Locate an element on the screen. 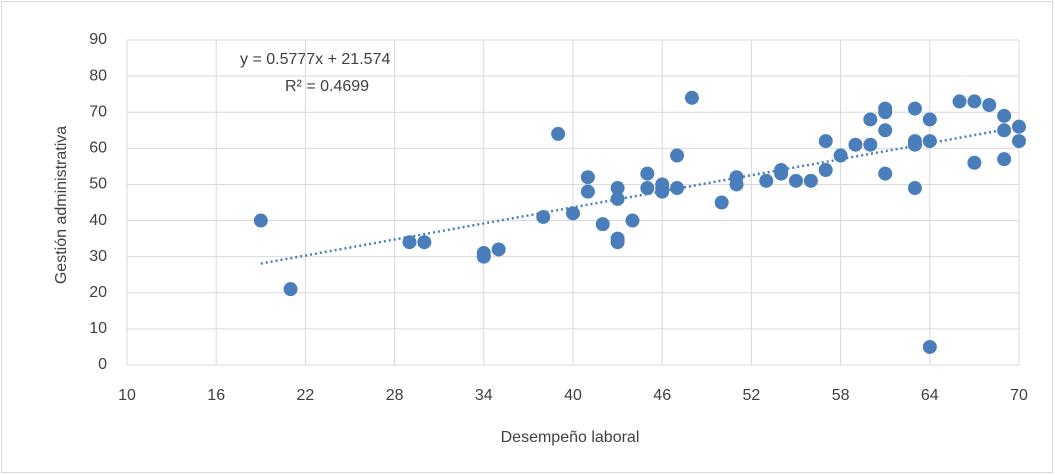  y-tick-label: 50 is located at coordinates (98, 184).